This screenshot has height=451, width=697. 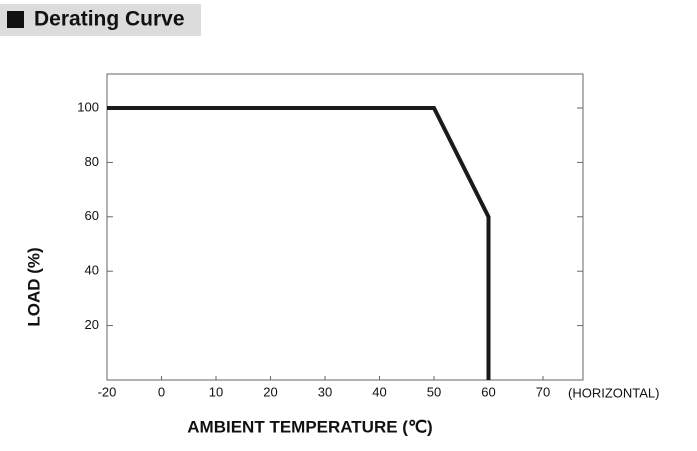 I want to click on y-tick-label: 40, so click(x=92, y=270).